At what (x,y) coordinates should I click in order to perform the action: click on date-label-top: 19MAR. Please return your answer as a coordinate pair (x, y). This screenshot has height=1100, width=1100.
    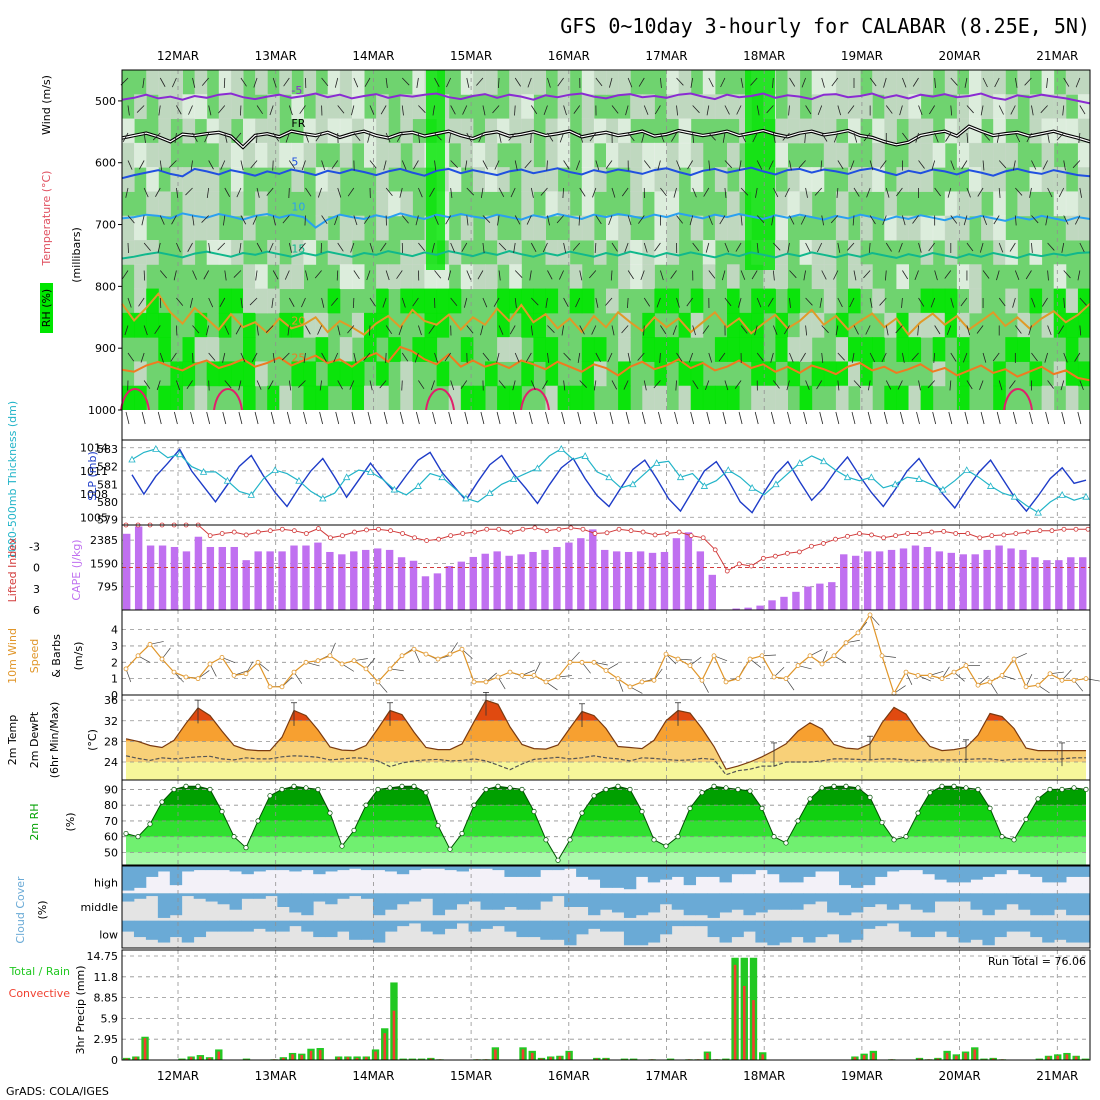
    Looking at the image, I should click on (862, 56).